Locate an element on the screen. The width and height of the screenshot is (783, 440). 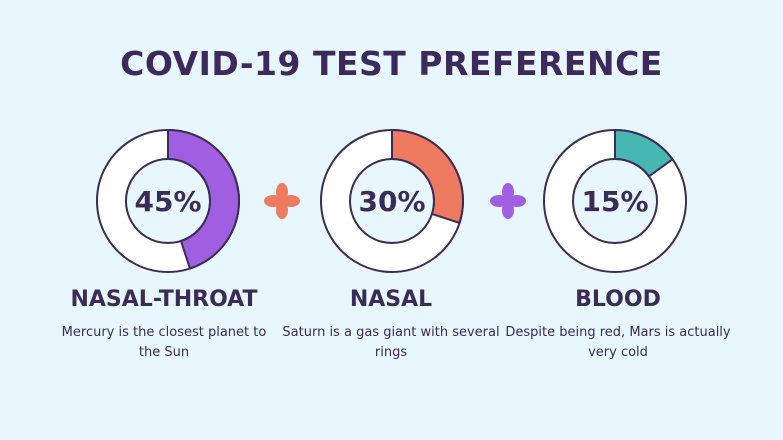
donut-segment-blood is located at coordinates (644, 153).